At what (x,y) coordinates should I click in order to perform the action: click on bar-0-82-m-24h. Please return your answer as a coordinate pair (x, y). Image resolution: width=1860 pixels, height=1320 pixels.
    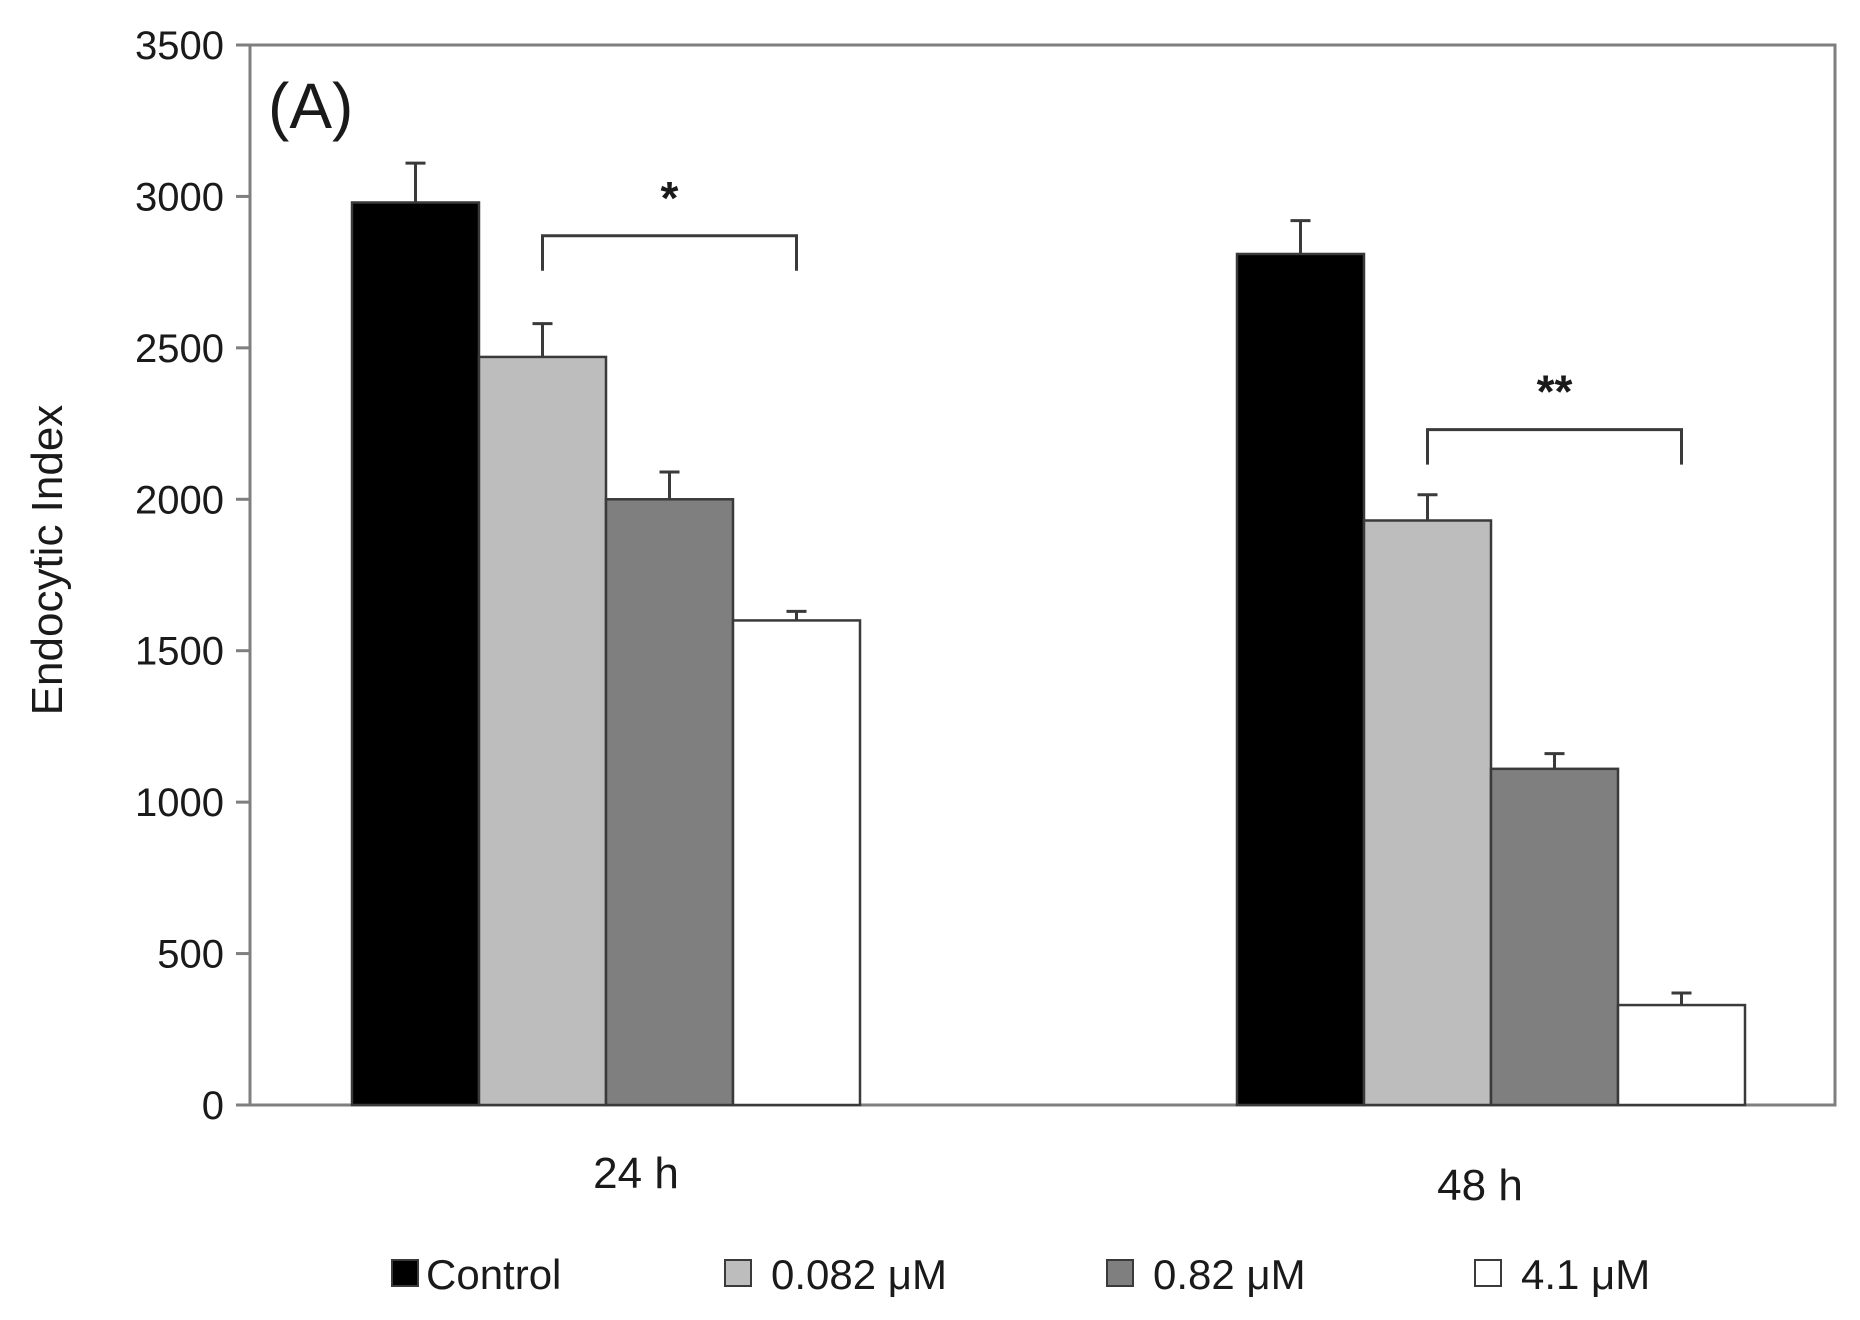
    Looking at the image, I should click on (669, 802).